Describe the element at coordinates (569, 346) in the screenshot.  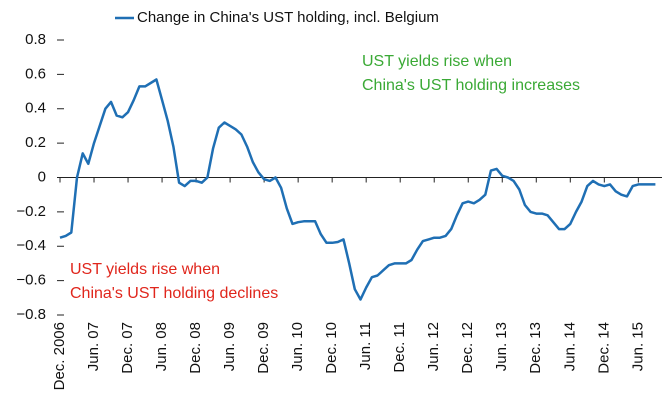
I see `x-tick-label: Jun. 14` at that location.